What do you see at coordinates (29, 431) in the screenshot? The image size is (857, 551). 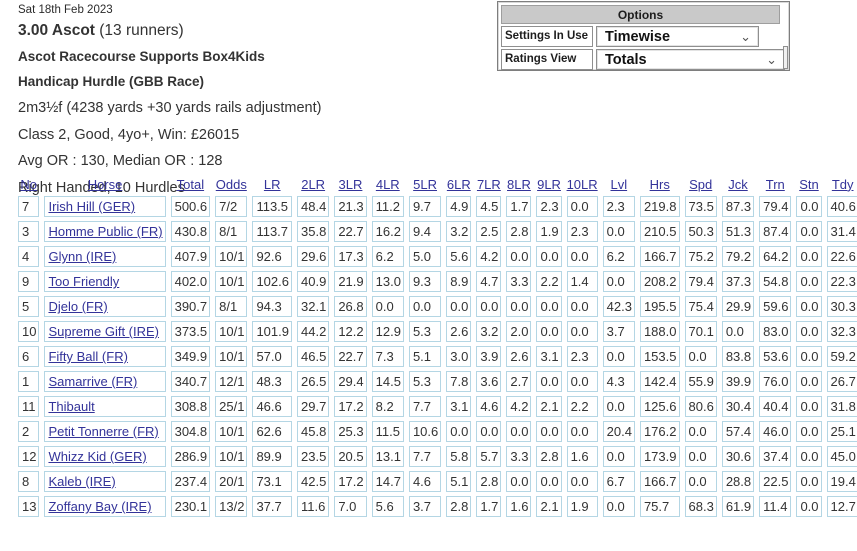 I see `runner-number-cell: 2` at bounding box center [29, 431].